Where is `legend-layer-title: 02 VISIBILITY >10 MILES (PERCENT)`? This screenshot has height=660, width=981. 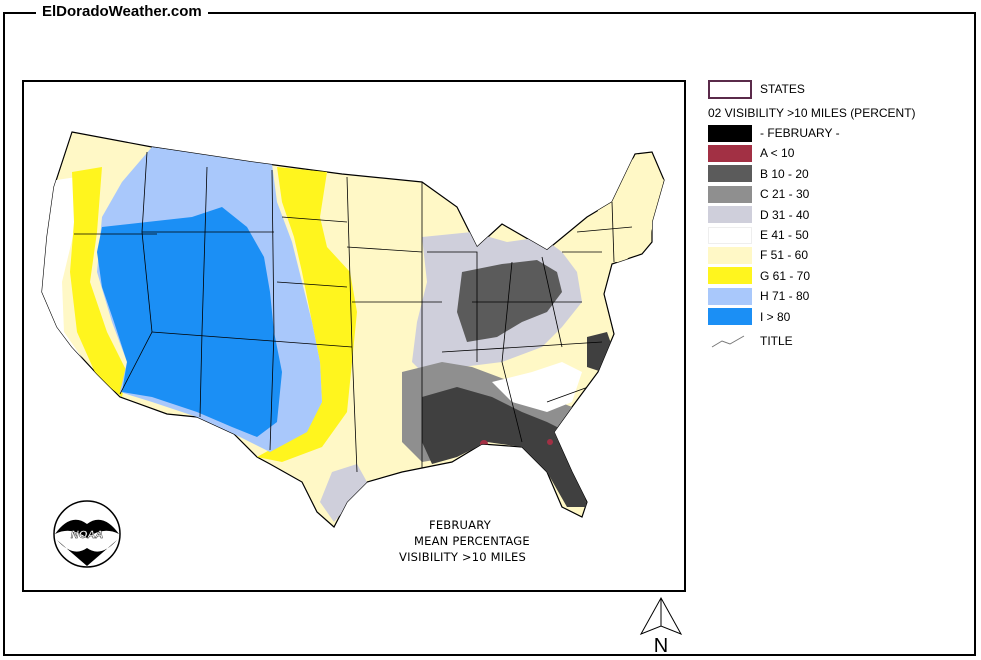
legend-layer-title: 02 VISIBILITY >10 MILES (PERCENT) is located at coordinates (812, 113).